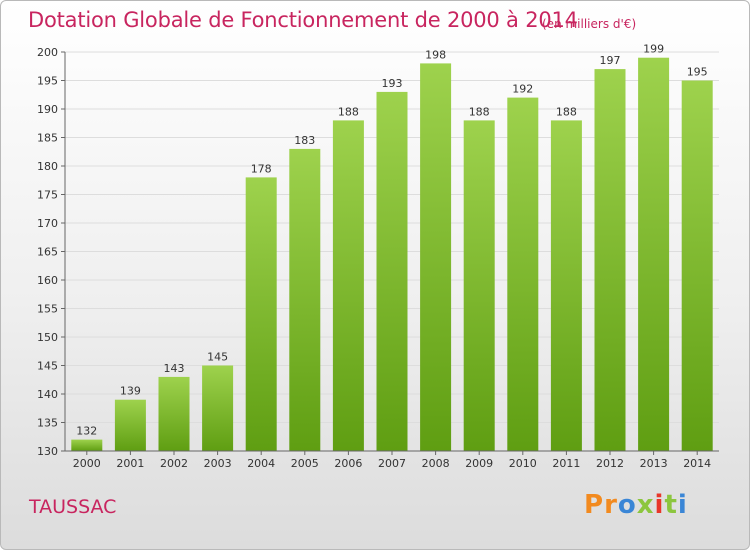  I want to click on data-label: 199, so click(653, 49).